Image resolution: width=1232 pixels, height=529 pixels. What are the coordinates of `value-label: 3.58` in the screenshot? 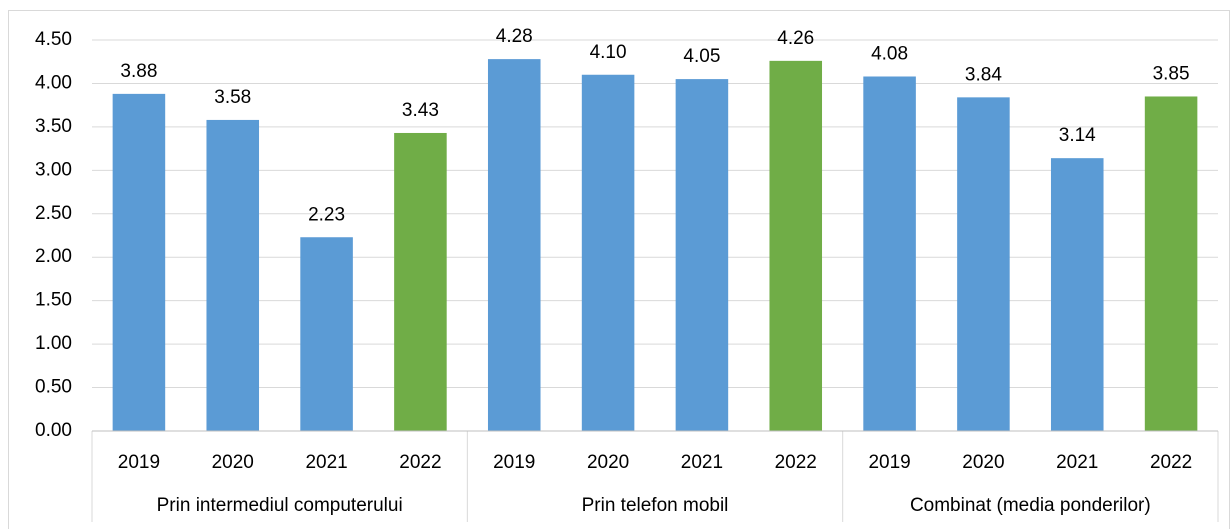 It's located at (232, 97).